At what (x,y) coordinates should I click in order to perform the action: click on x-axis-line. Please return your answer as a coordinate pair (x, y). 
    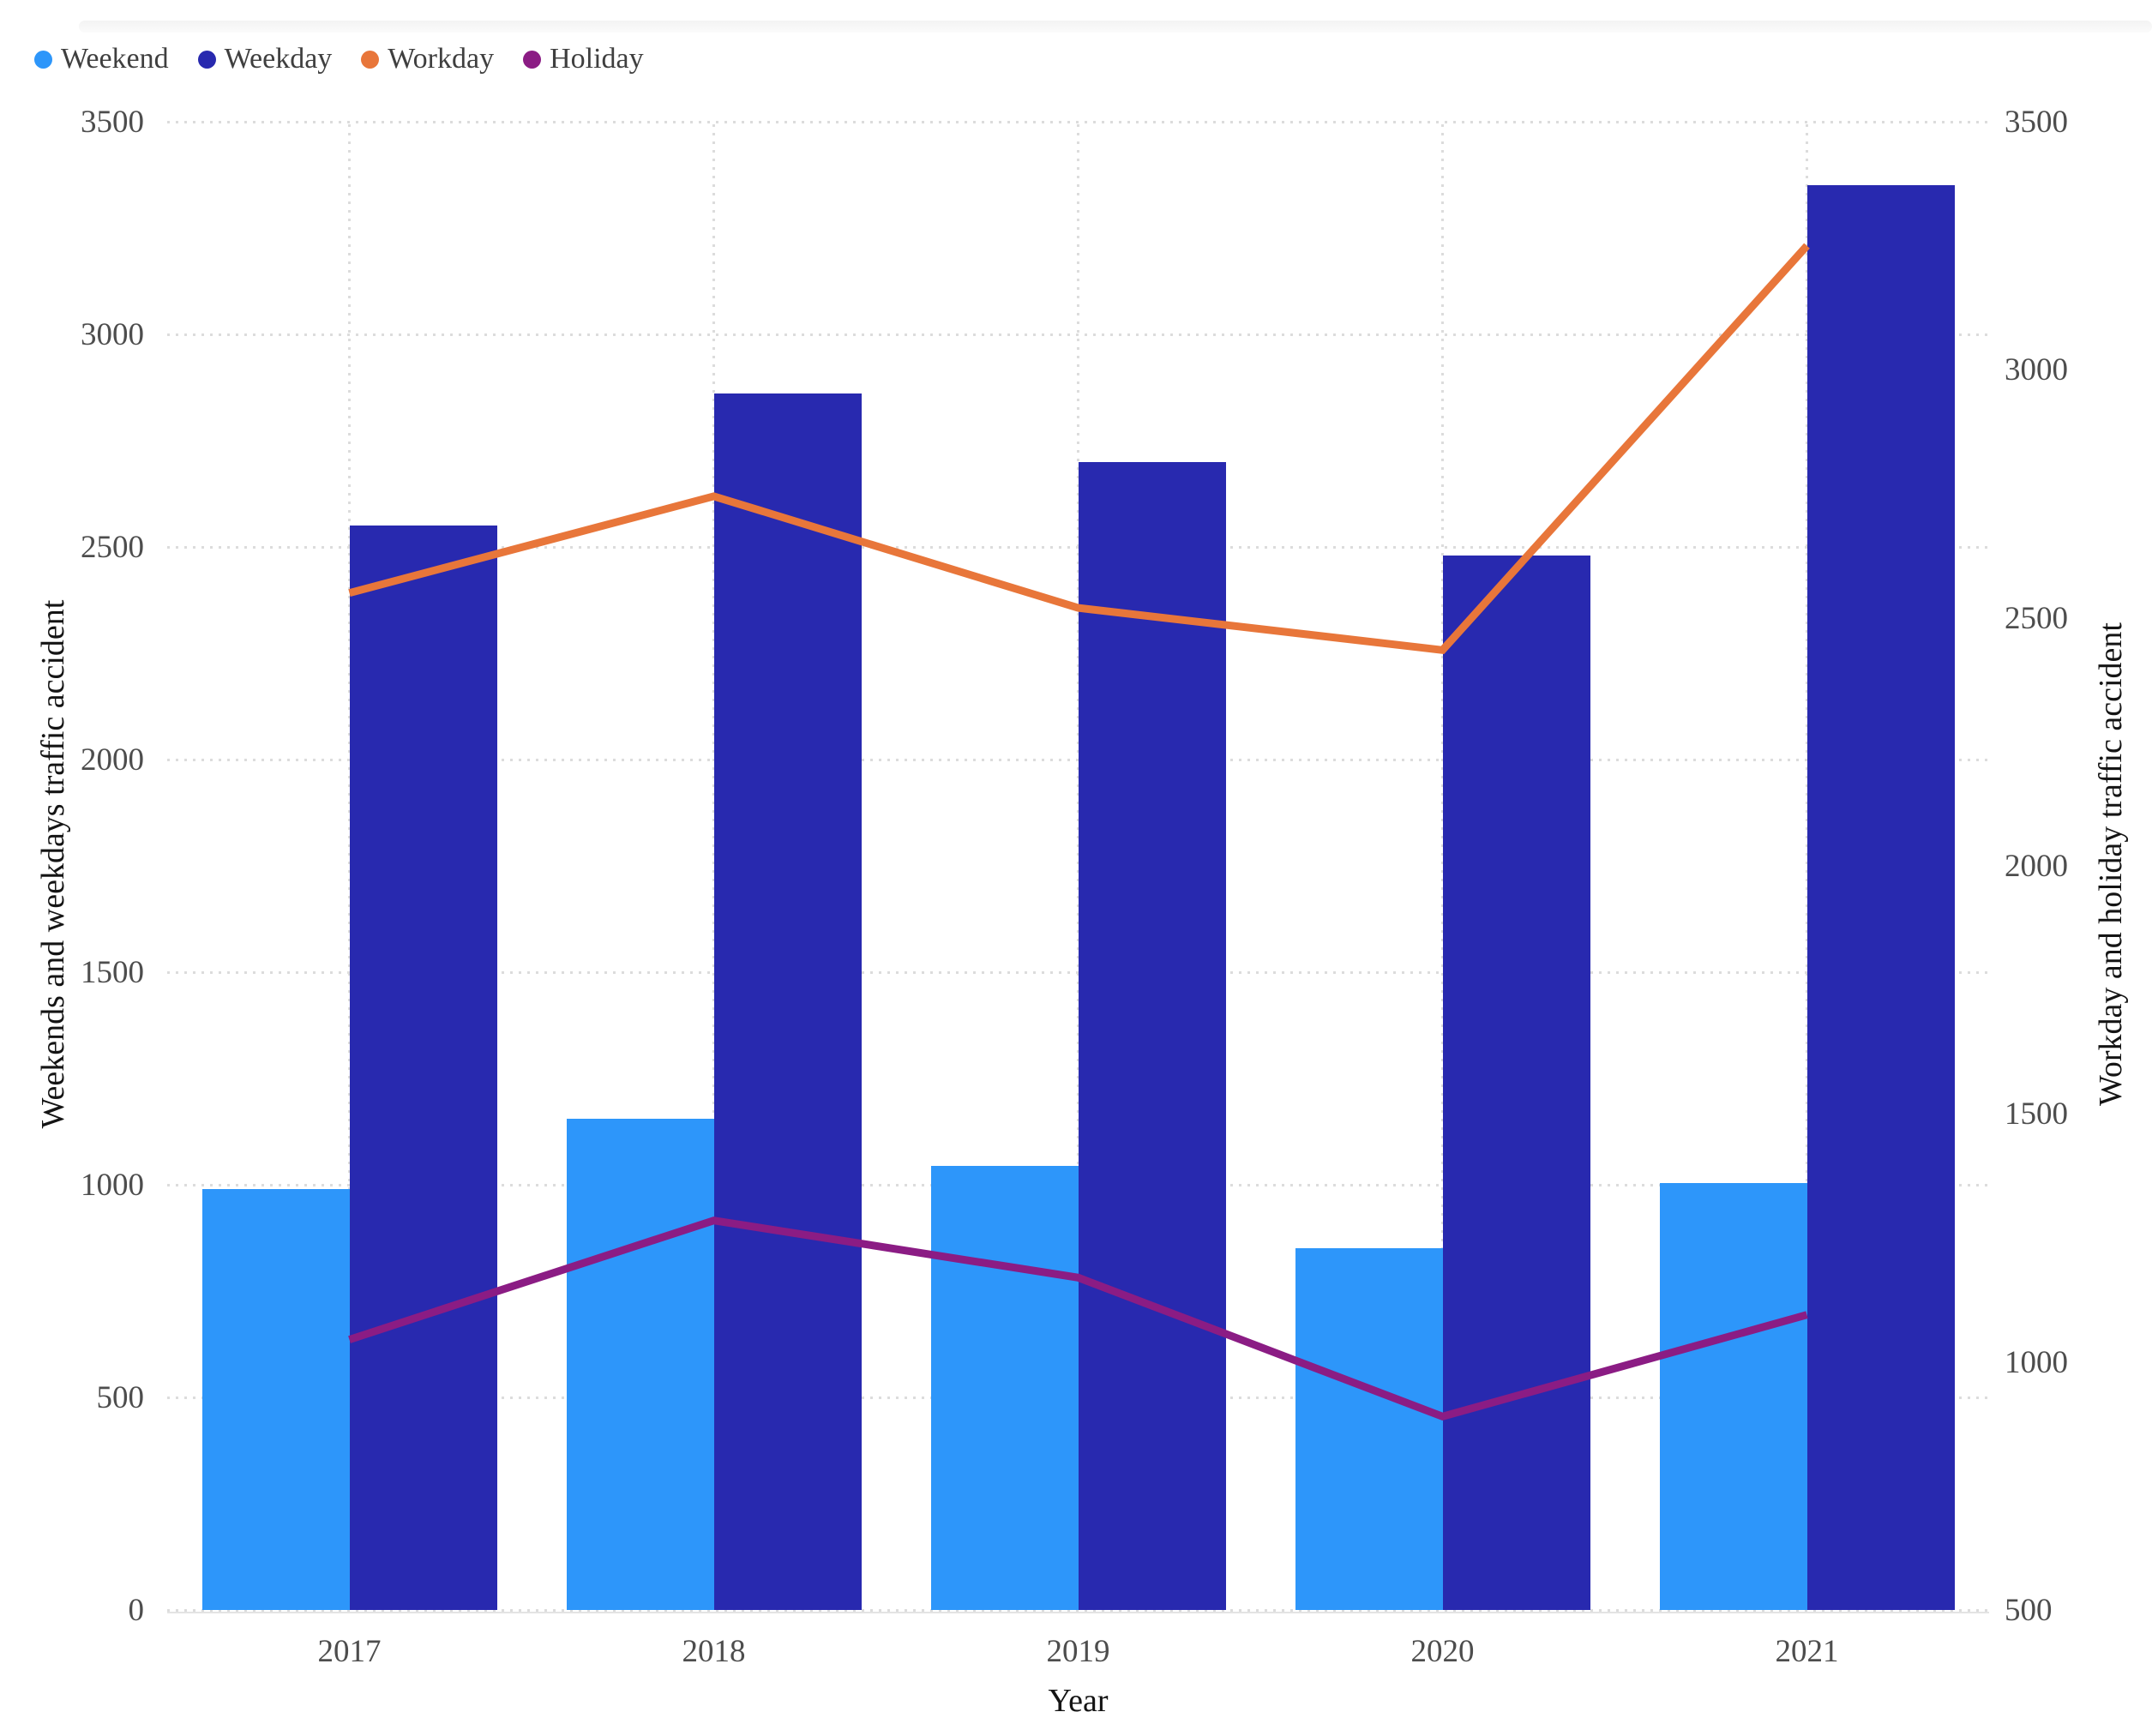
    Looking at the image, I should click on (1078, 1612).